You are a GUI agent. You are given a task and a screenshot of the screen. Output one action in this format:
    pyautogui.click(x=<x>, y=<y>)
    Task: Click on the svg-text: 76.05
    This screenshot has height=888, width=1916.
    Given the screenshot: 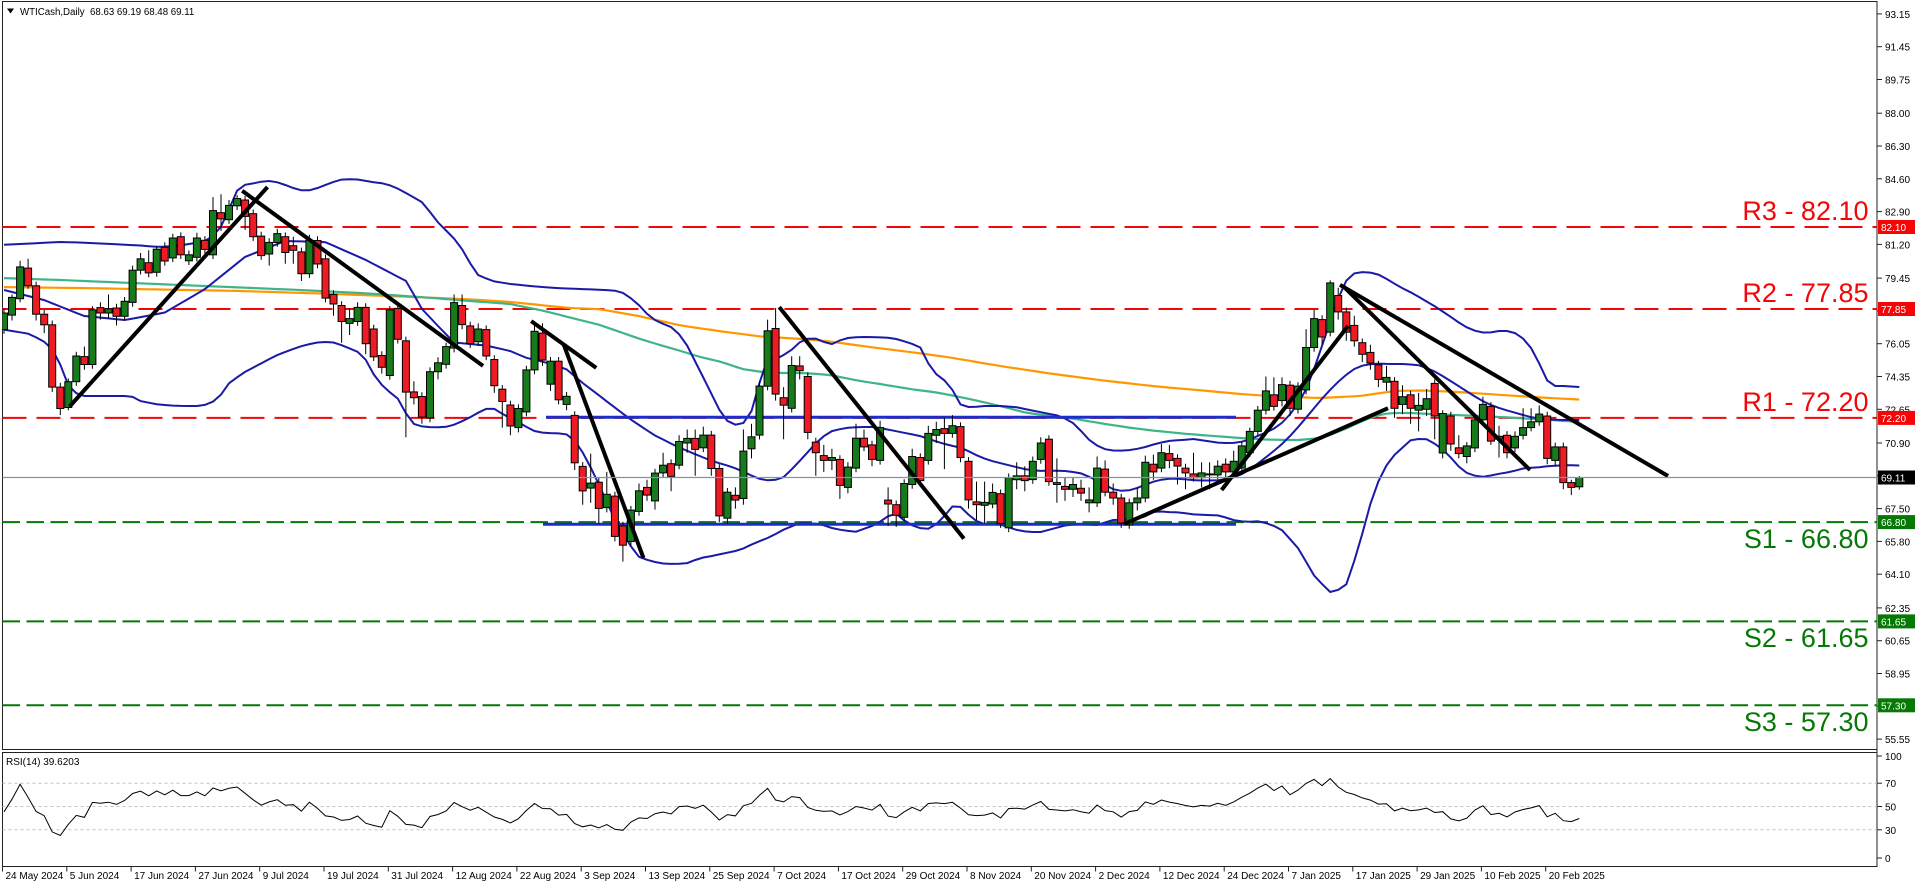 What is the action you would take?
    pyautogui.click(x=1897, y=345)
    